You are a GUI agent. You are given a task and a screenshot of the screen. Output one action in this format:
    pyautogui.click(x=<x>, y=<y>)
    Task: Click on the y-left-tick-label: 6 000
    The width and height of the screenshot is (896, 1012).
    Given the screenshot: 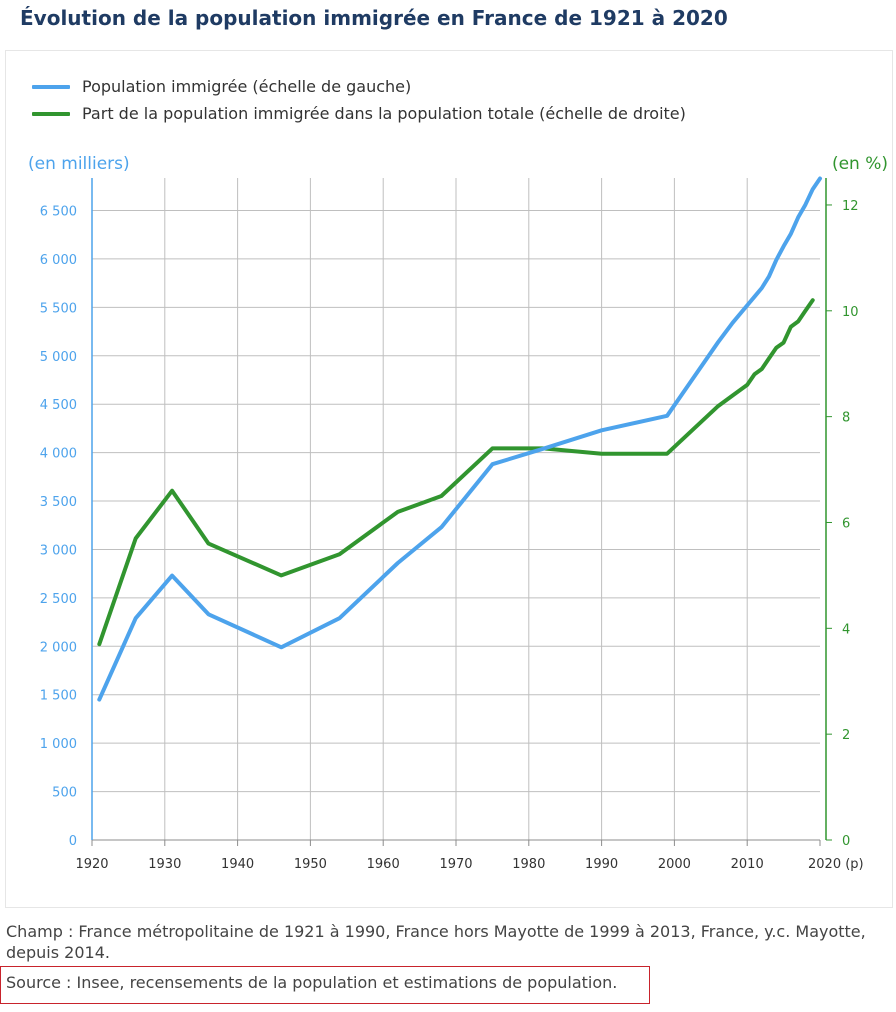 What is the action you would take?
    pyautogui.click(x=58, y=260)
    